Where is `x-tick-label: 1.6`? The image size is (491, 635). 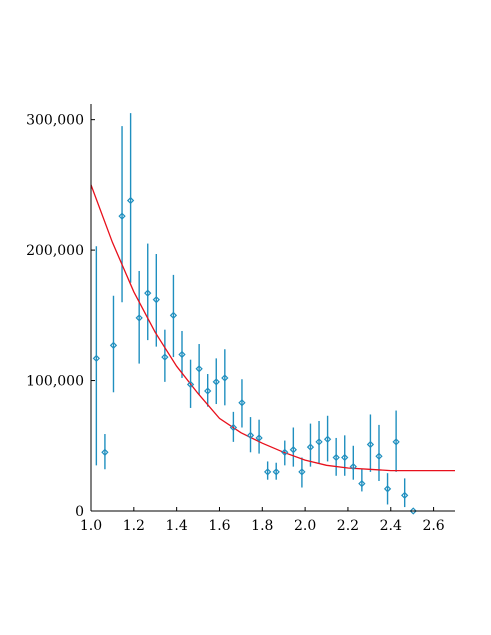 x-tick-label: 1.6 is located at coordinates (219, 526).